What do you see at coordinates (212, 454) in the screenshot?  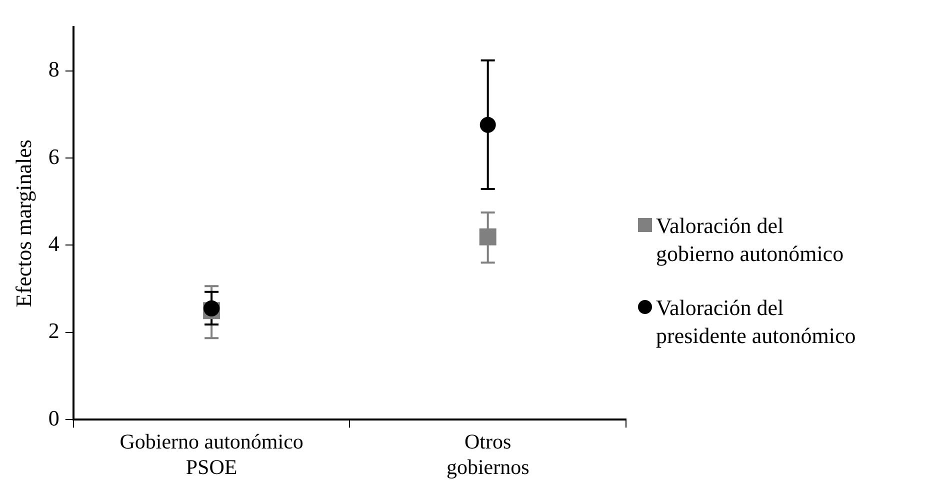 I see `x-tick-label: Gobierno autonómico PSOE` at bounding box center [212, 454].